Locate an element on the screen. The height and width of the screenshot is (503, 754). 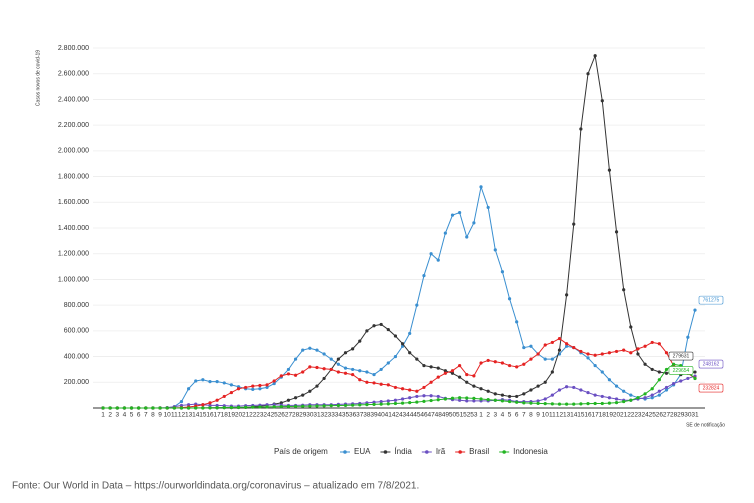
end-label-box is located at coordinates (681, 356).